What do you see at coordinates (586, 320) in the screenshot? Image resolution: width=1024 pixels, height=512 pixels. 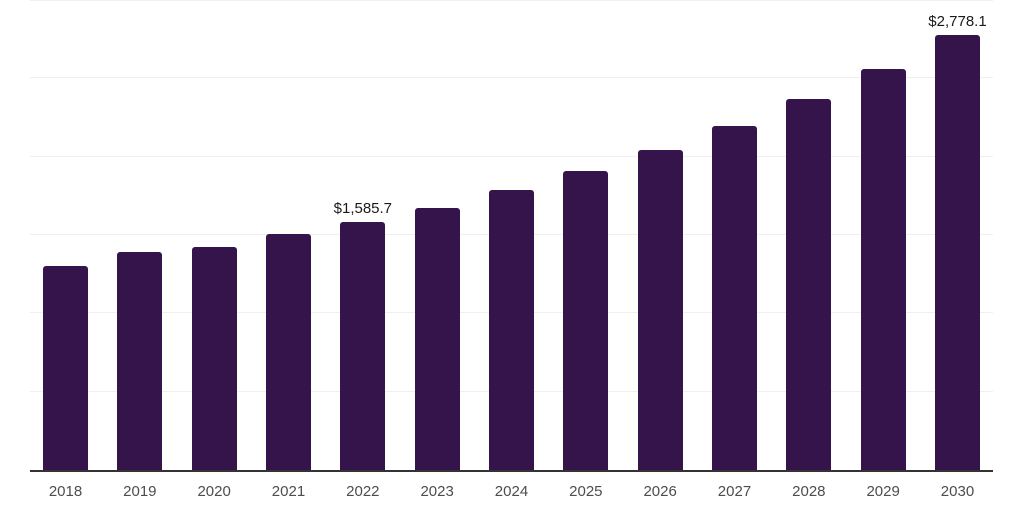 I see `bar-2025` at bounding box center [586, 320].